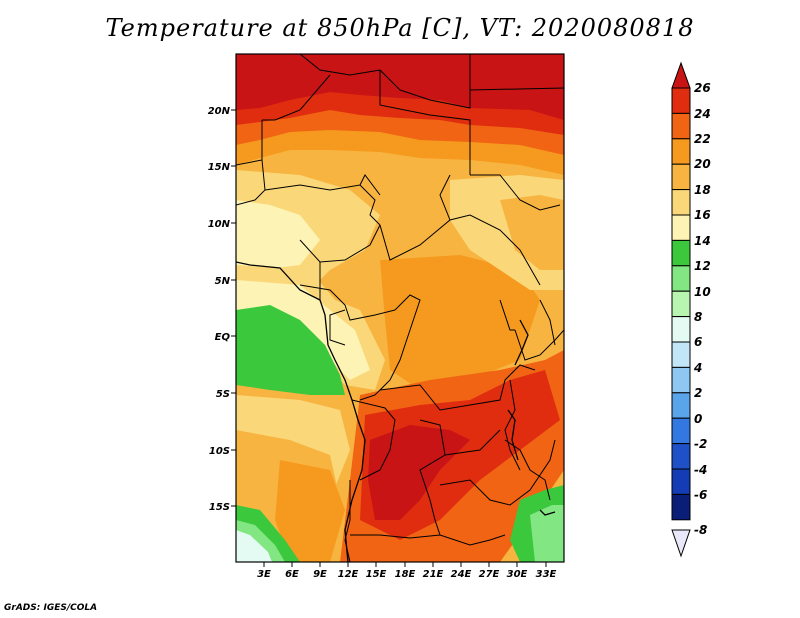 The image size is (800, 618). I want to click on lat-label-eq: EQ, so click(223, 337).